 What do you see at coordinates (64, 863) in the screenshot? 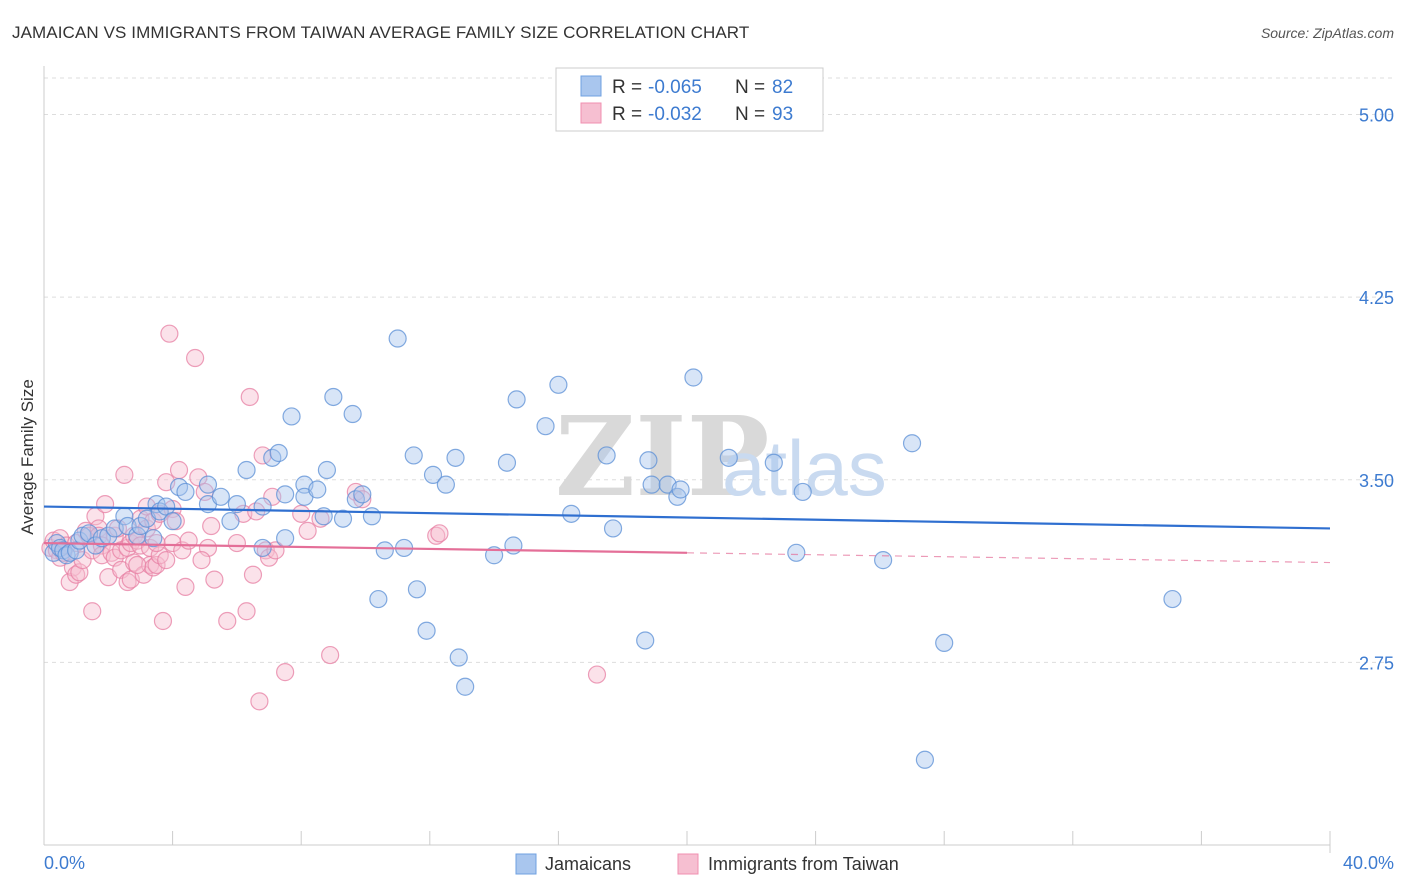
I see `x-tick-label-min: 0.0%` at bounding box center [64, 863].